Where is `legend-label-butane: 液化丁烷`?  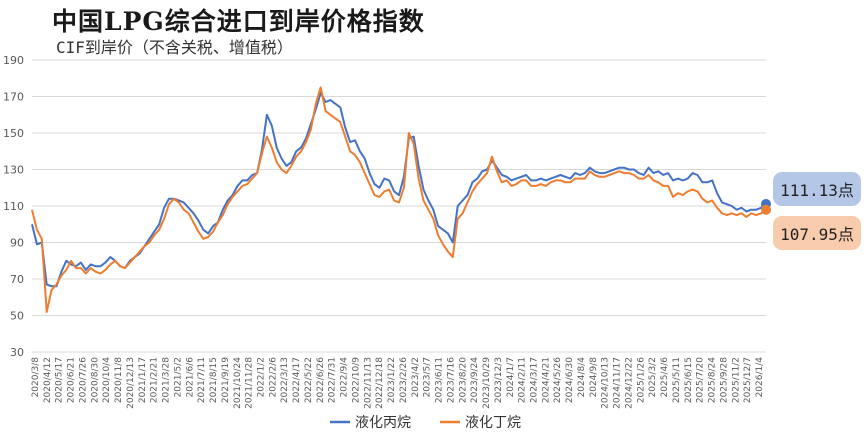 legend-label-butane: 液化丁烷 is located at coordinates (493, 423).